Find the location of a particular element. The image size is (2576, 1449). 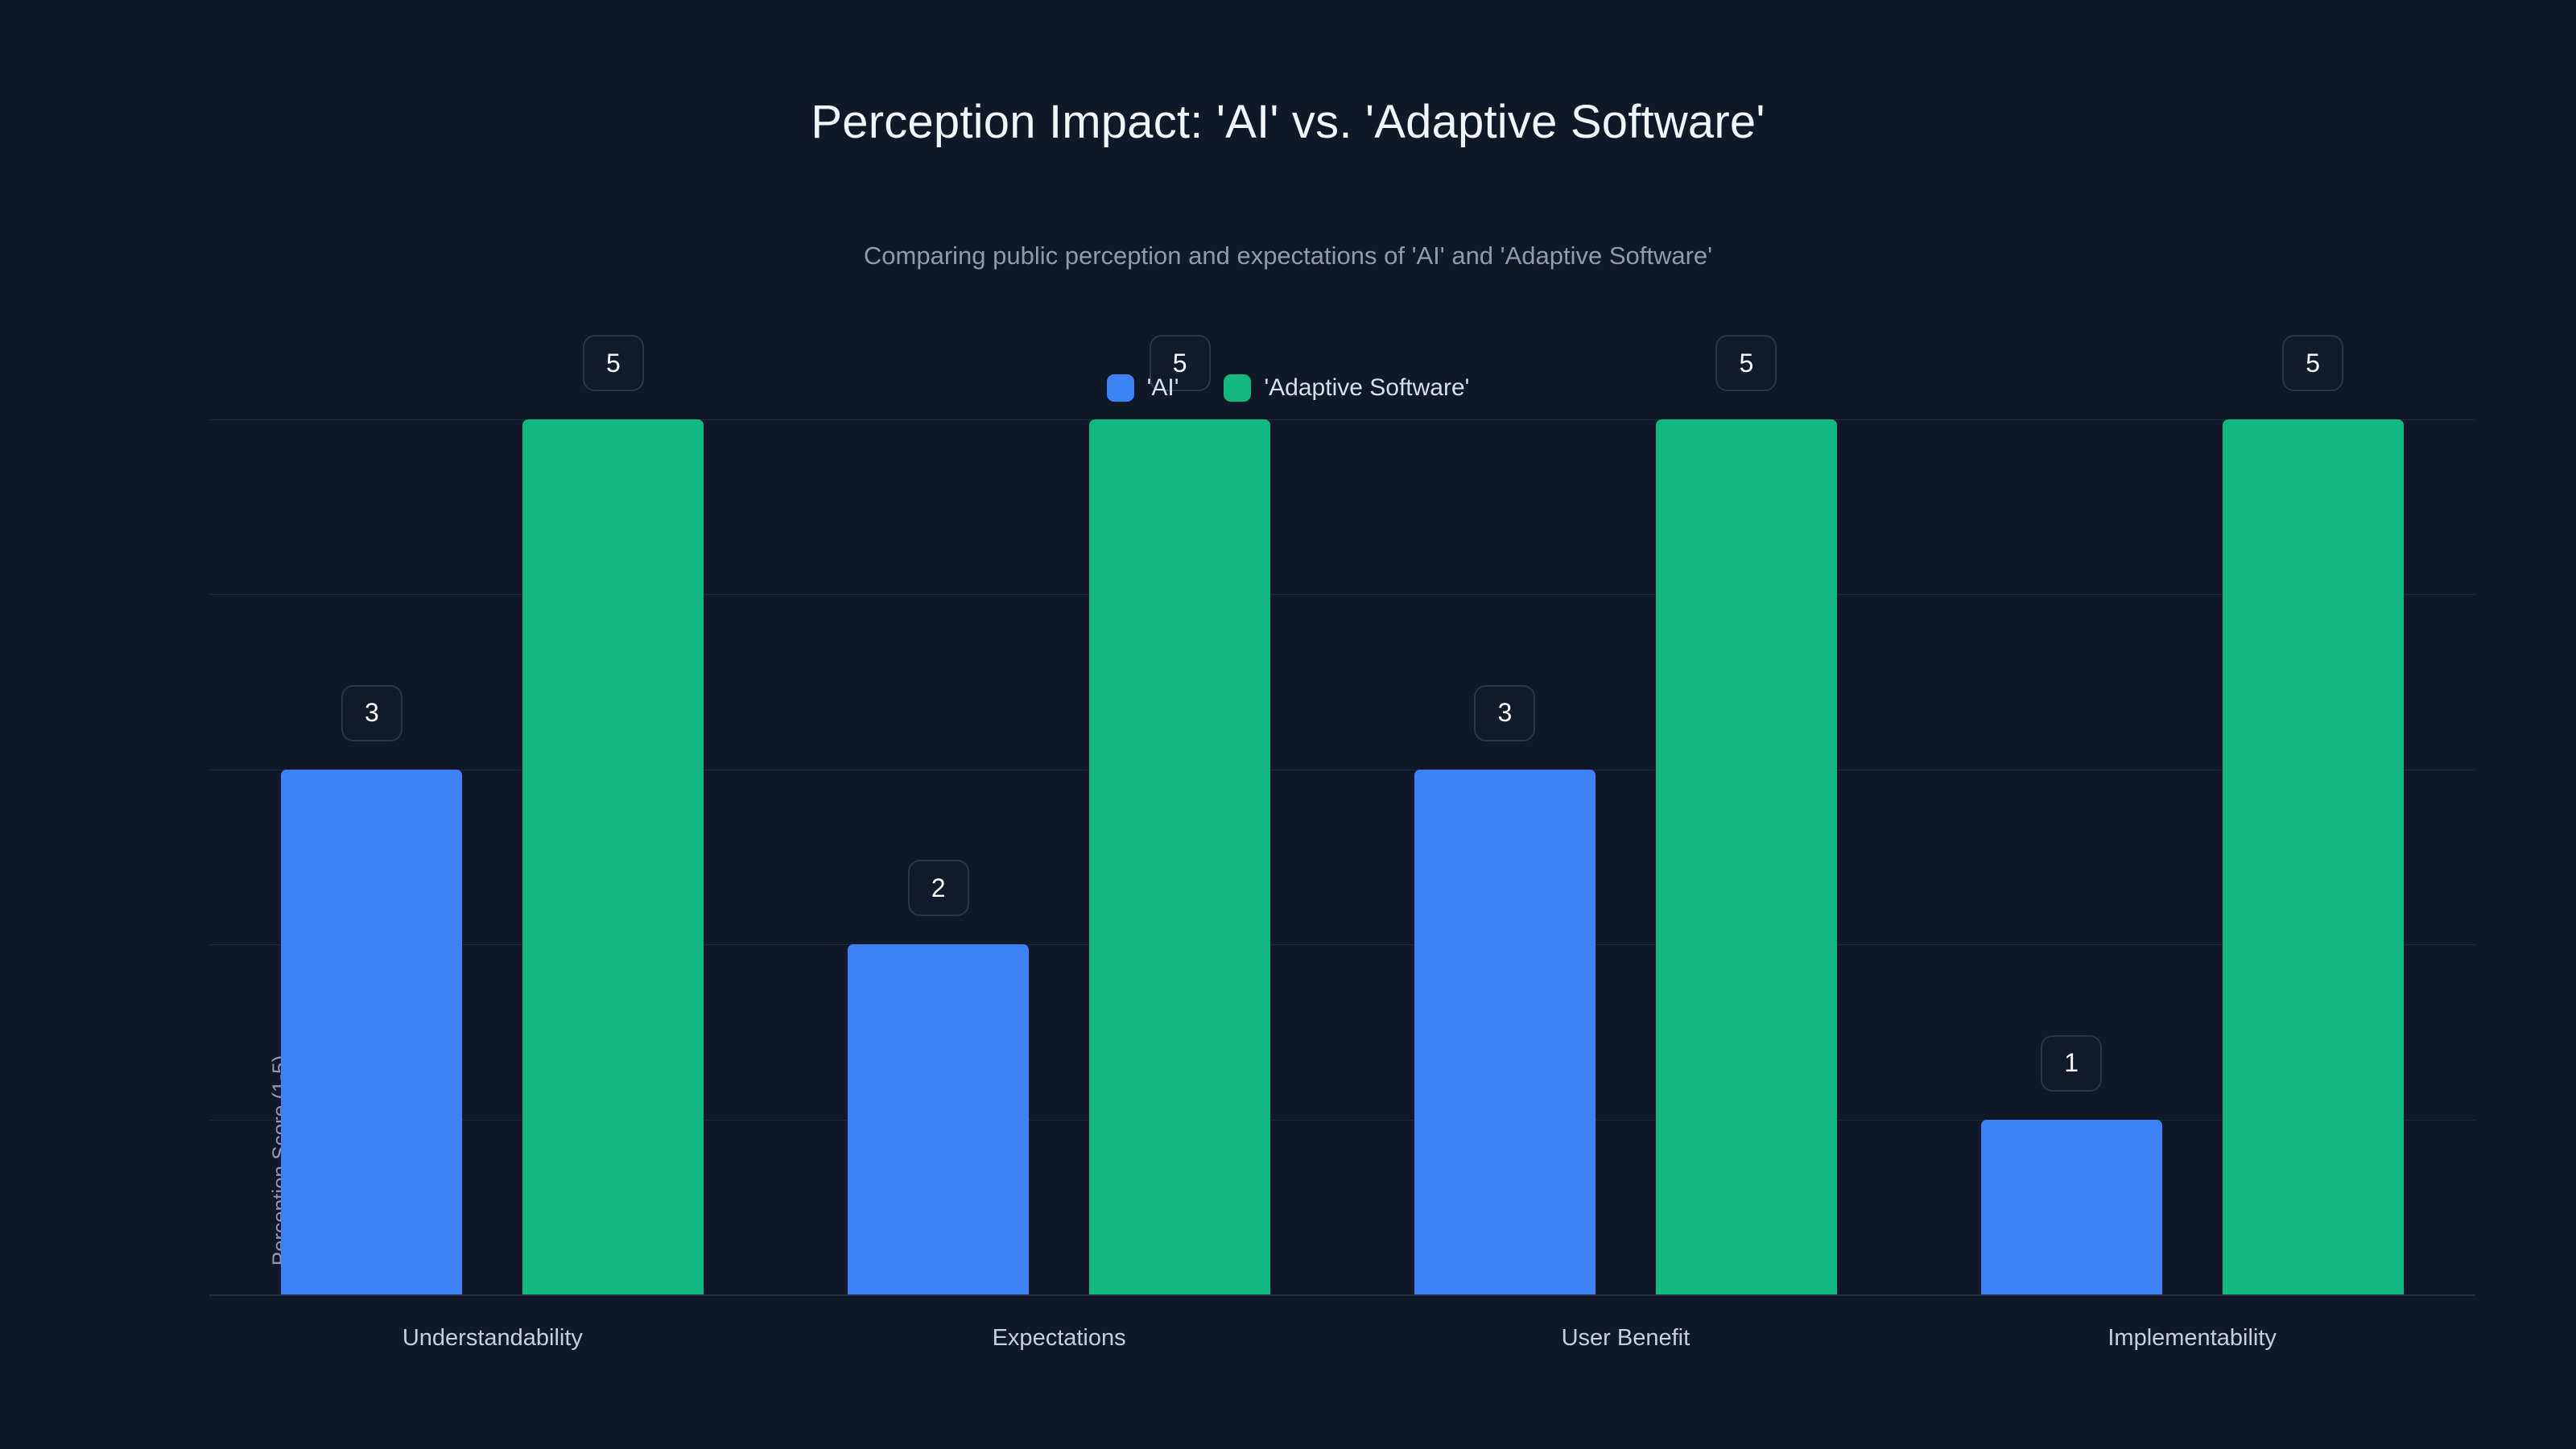

x-tick-label: User Benefit is located at coordinates (1625, 1338).